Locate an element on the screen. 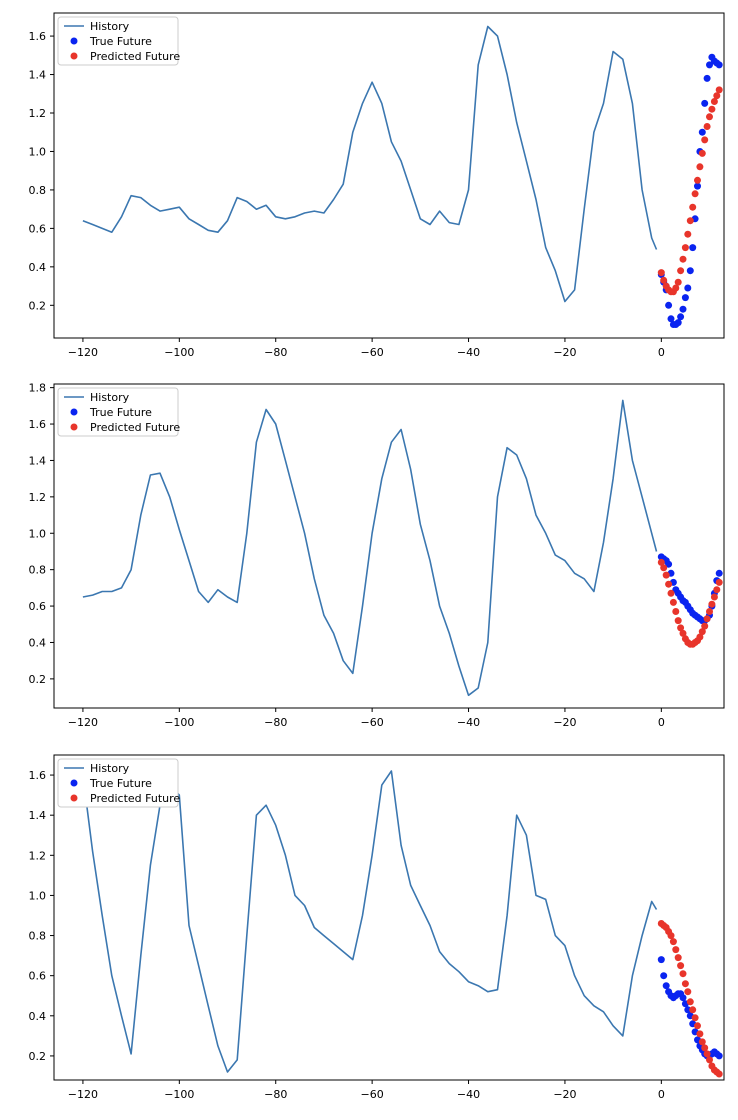  y-tick-label: 0.8 is located at coordinates (38, 190).